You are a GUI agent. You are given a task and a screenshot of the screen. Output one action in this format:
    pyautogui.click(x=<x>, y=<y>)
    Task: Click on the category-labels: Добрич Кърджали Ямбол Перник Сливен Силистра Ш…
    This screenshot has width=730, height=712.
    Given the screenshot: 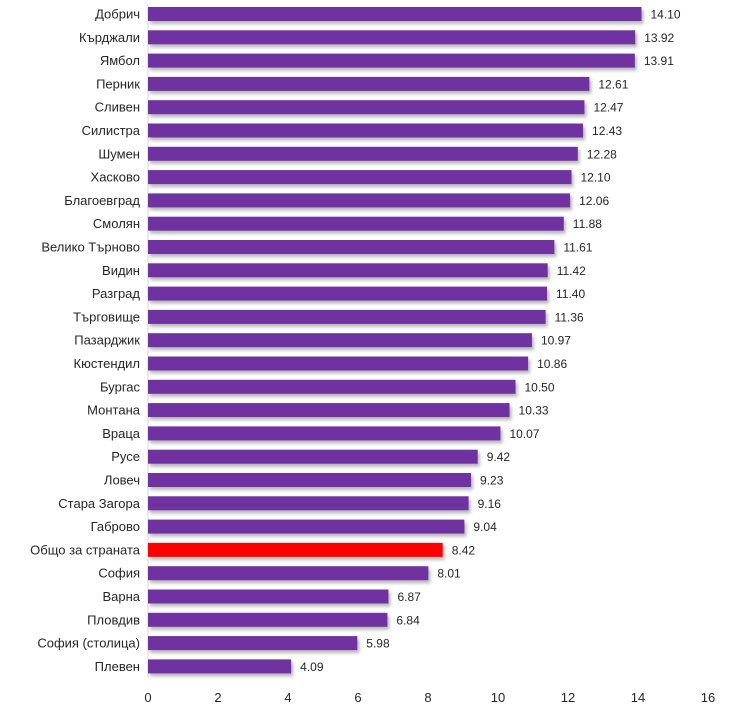 What is the action you would take?
    pyautogui.click(x=85, y=340)
    